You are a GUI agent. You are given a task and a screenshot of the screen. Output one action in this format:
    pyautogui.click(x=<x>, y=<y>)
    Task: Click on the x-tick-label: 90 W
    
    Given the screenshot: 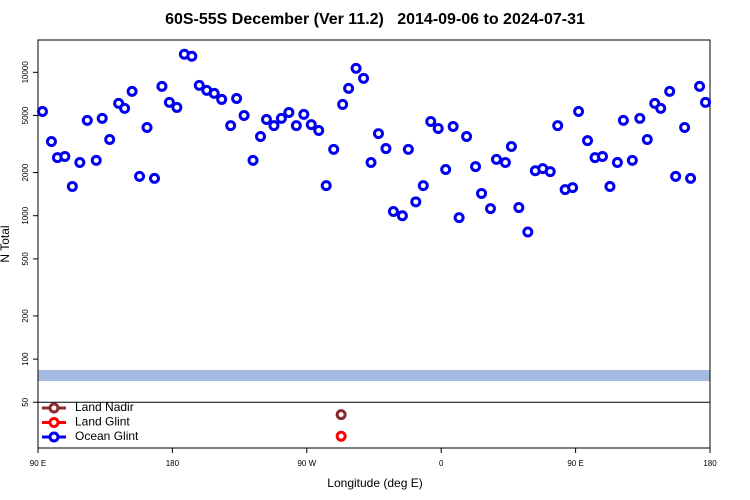 What is the action you would take?
    pyautogui.click(x=306, y=463)
    